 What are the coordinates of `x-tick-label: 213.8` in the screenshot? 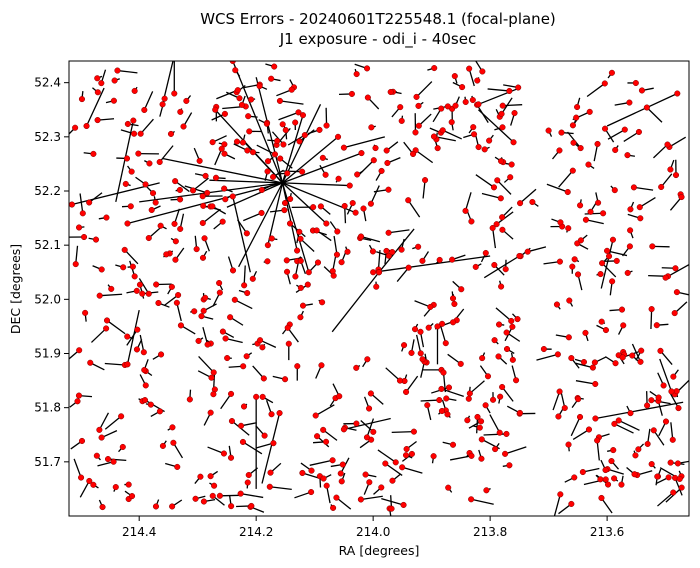 It's located at (490, 532).